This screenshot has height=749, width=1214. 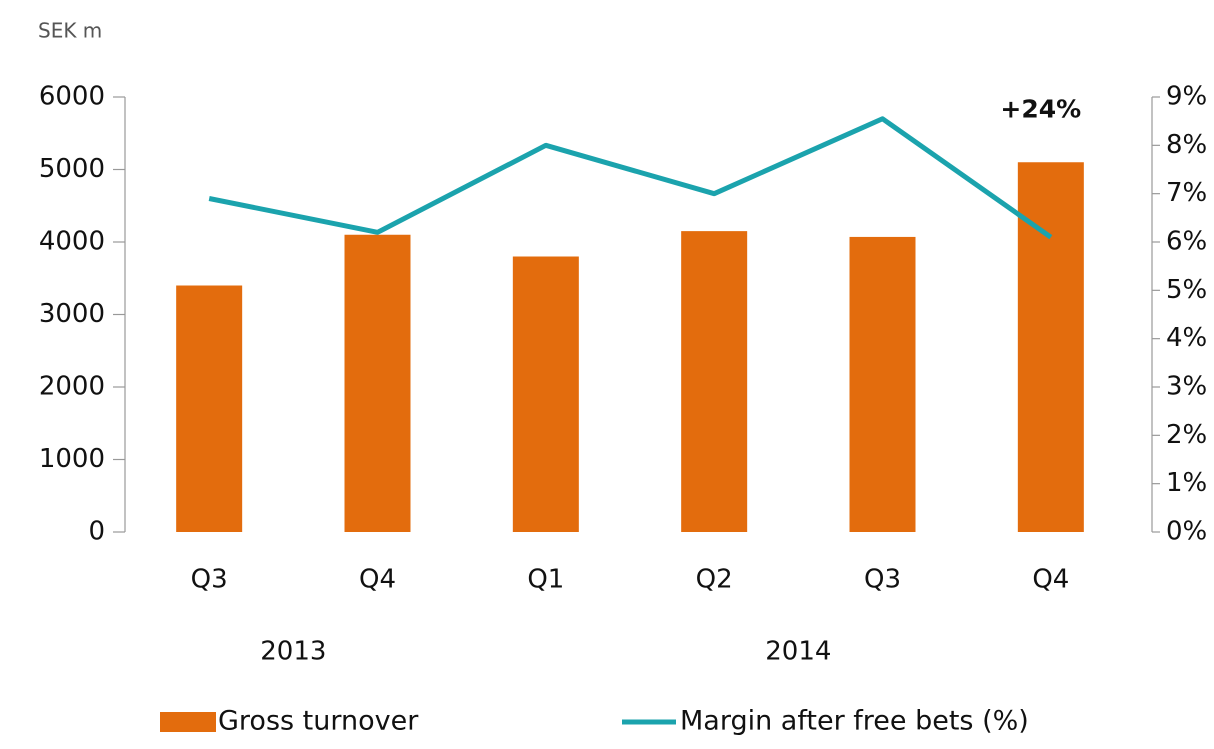 I want to click on y2-tick-label: 1%, so click(x=1186, y=483).